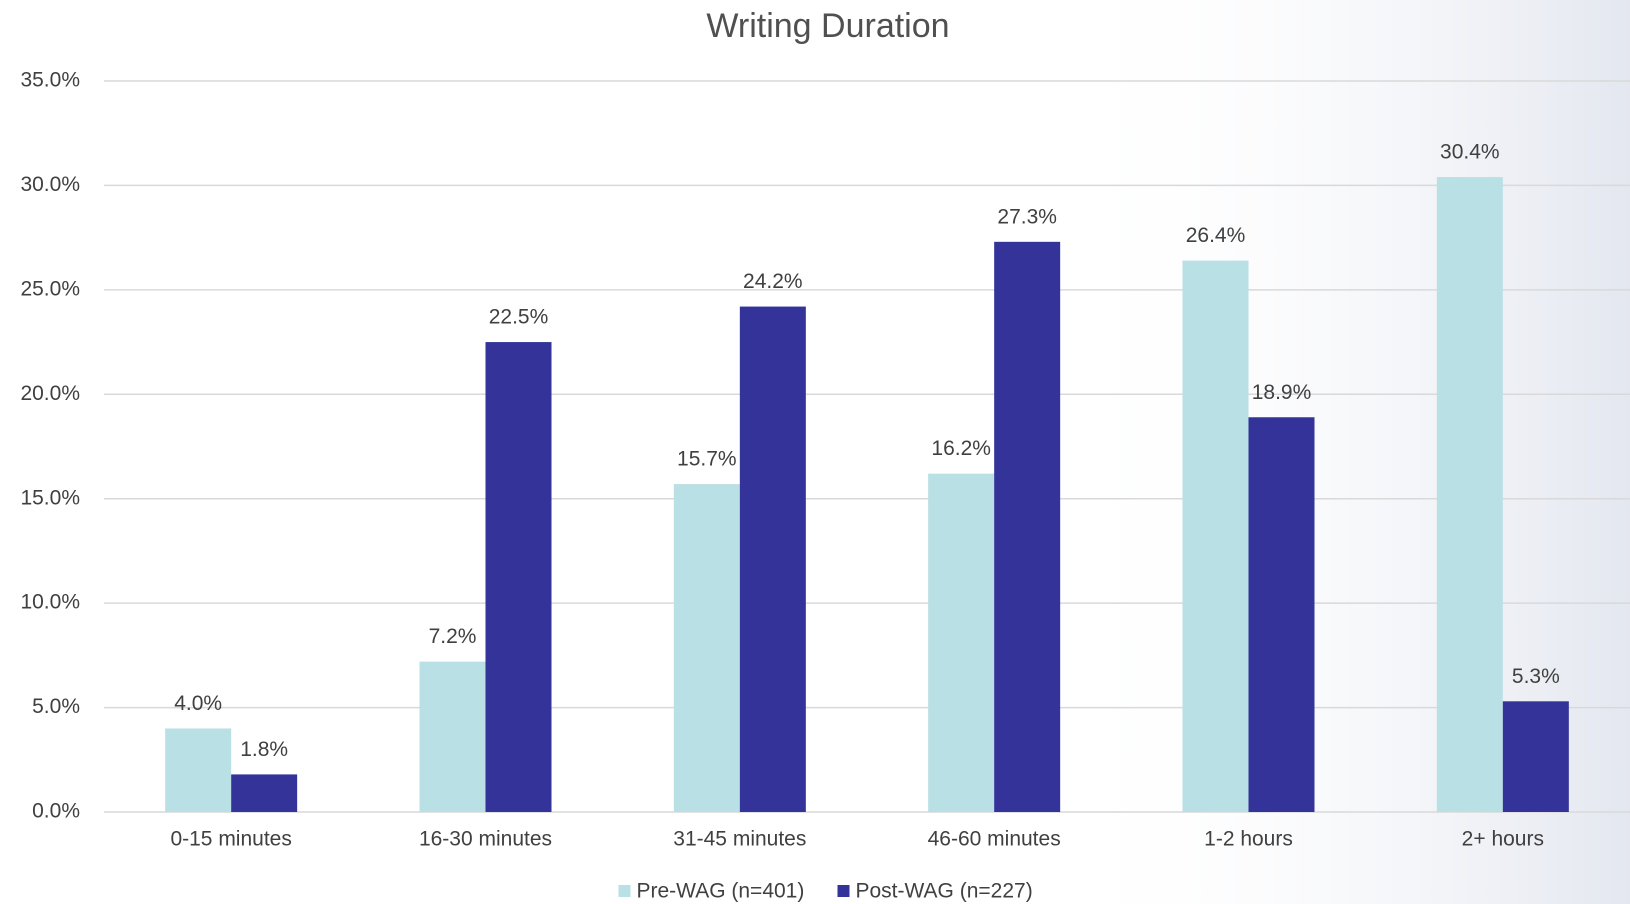 This screenshot has height=904, width=1630. I want to click on value-label: 27.3%, so click(1027, 216).